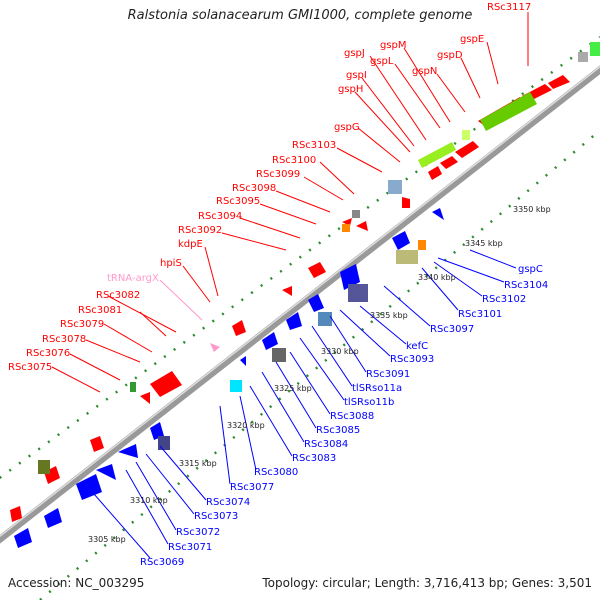  What do you see at coordinates (216, 516) in the screenshot?
I see `reverse-gene-label: RSc3073` at bounding box center [216, 516].